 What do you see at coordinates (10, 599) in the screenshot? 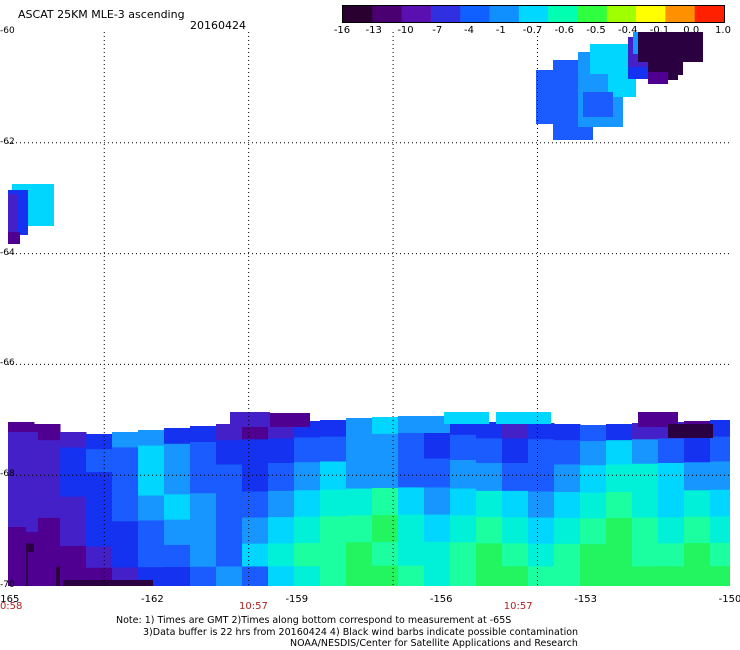
I see `longitude-label: -165` at bounding box center [10, 599].